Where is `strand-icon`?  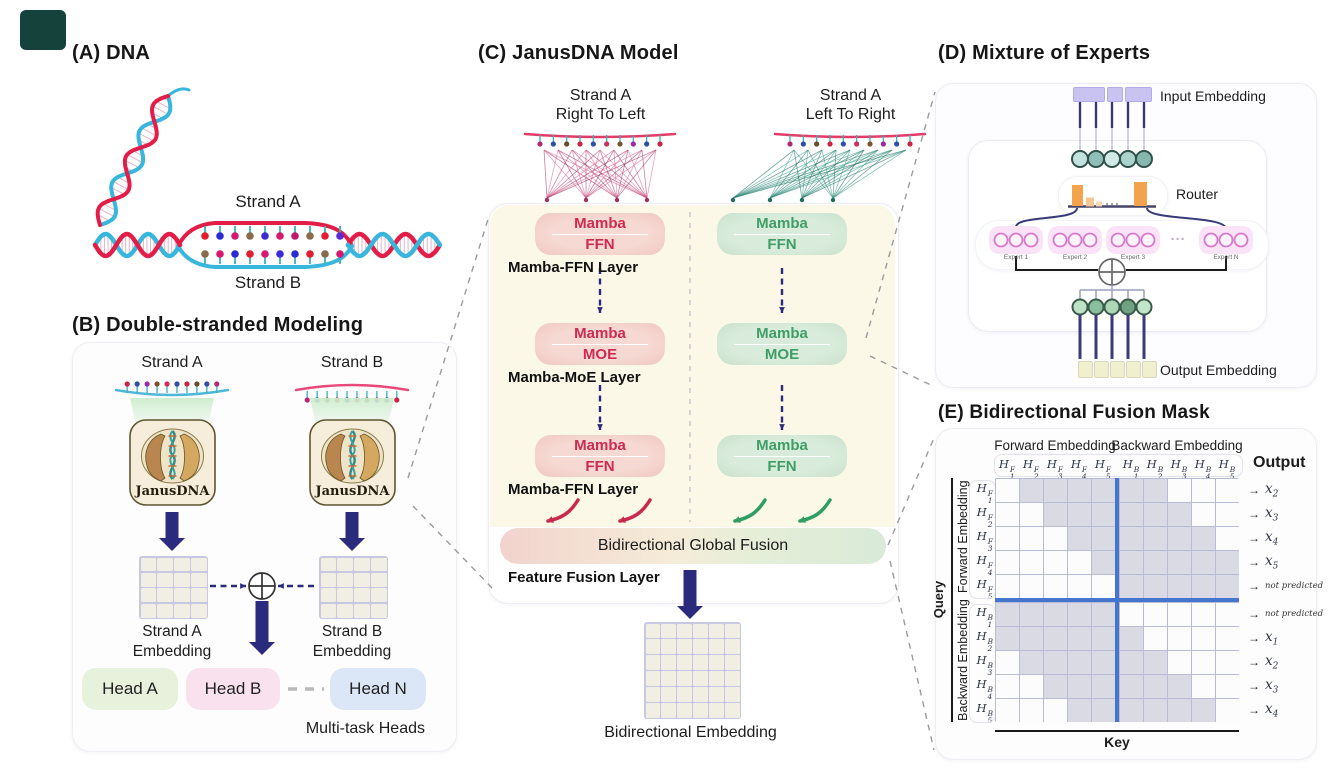
strand-icon is located at coordinates (600, 139).